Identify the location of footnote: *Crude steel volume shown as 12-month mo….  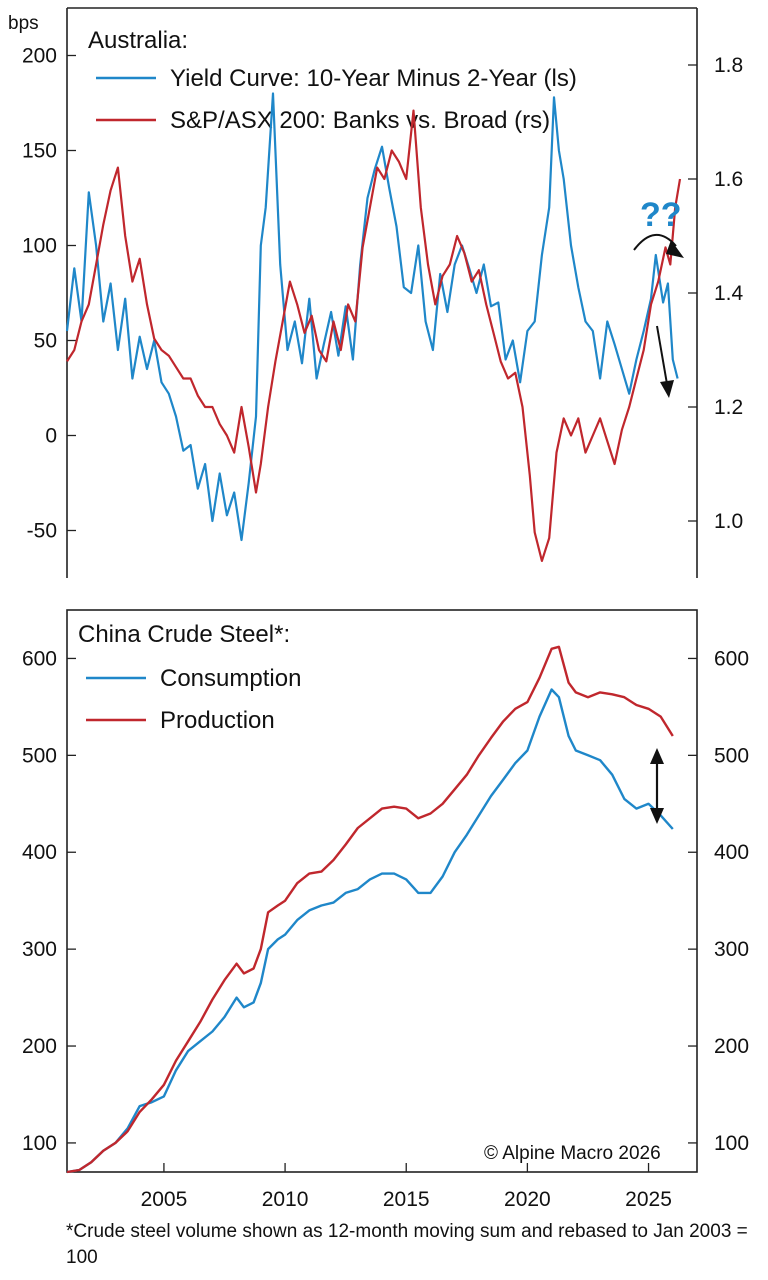
(407, 1244).